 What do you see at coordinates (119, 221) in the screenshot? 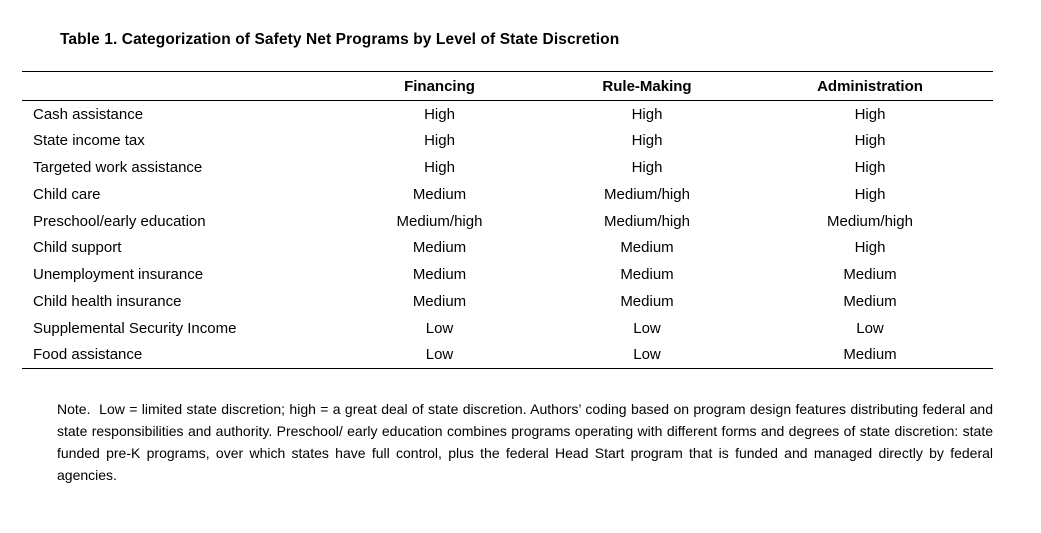
I see `program-name-cell: Preschool/early education` at bounding box center [119, 221].